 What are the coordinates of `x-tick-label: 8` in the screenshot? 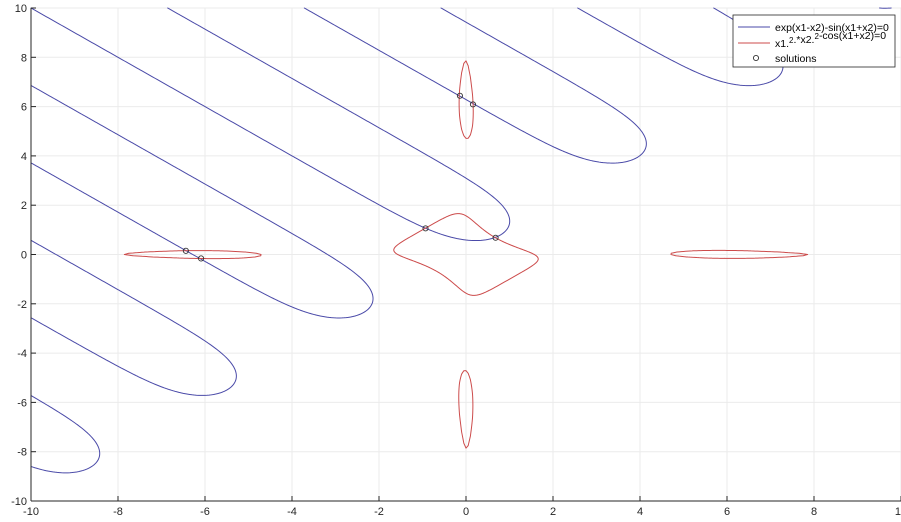 It's located at (814, 512).